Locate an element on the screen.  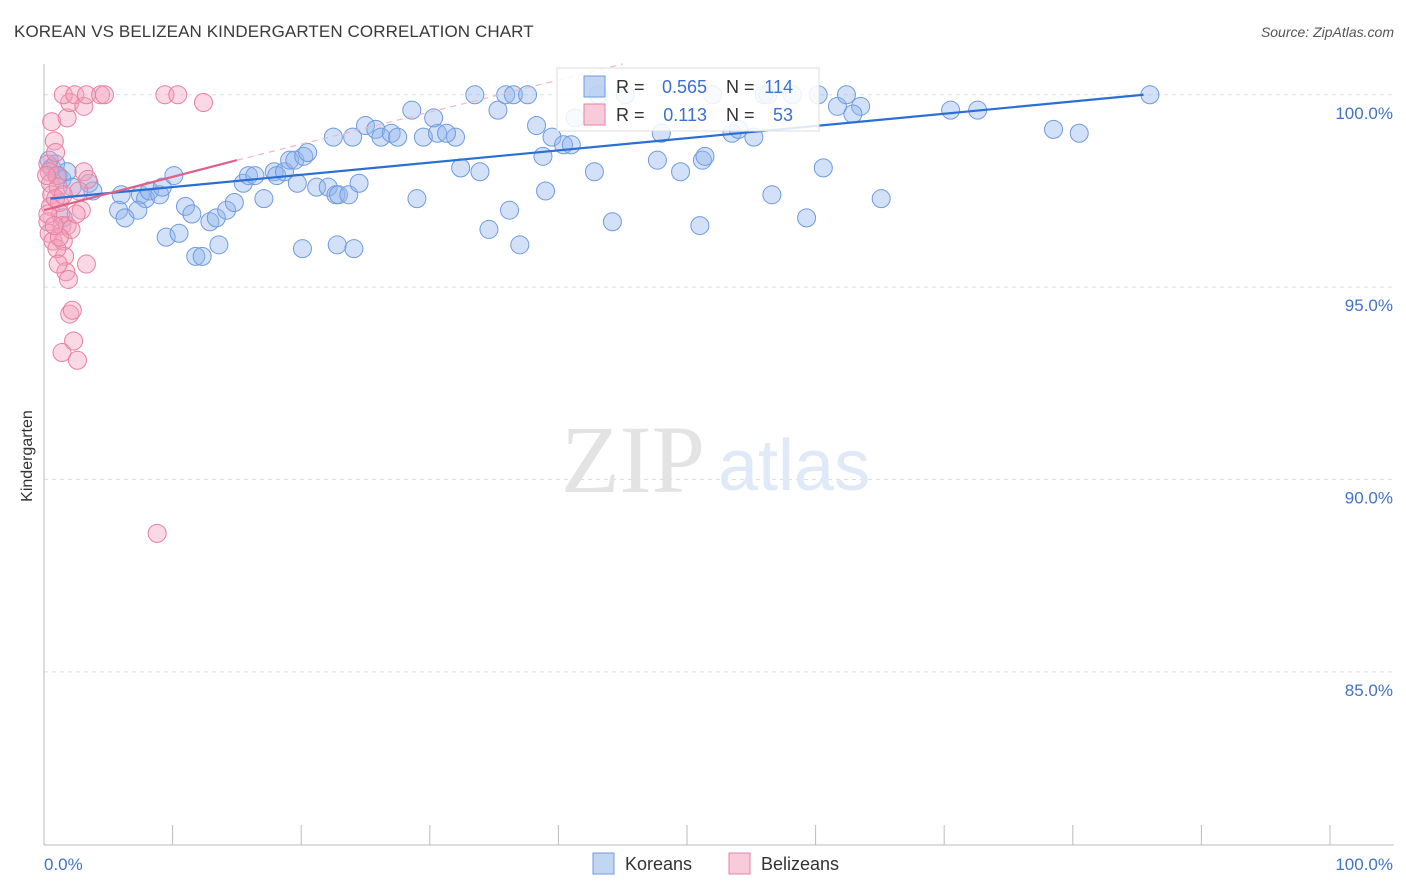
x-tick-labels: 0.0% 100.0% is located at coordinates (718, 864).